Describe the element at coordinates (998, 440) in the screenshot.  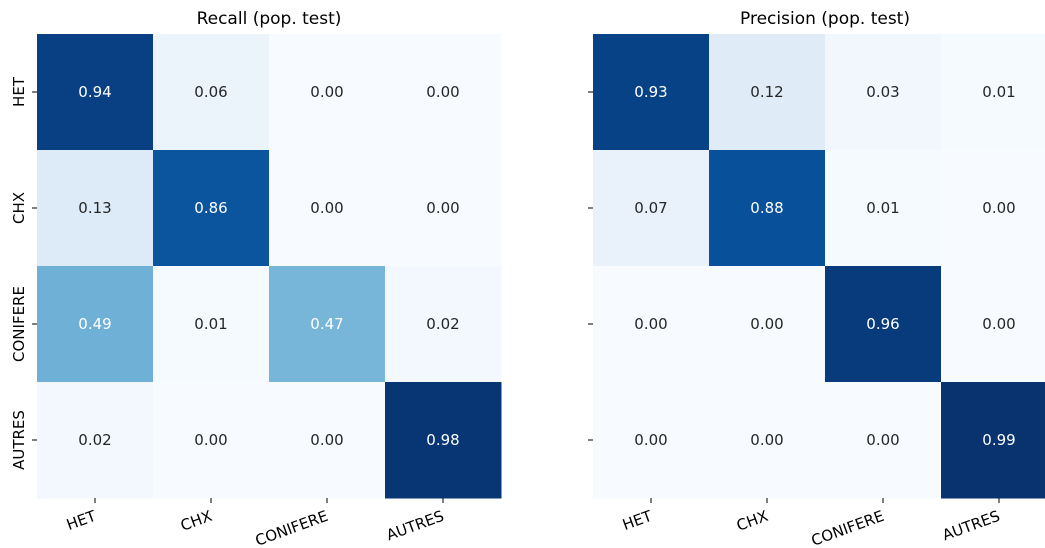
I see `cell-value-label: 0.99` at that location.